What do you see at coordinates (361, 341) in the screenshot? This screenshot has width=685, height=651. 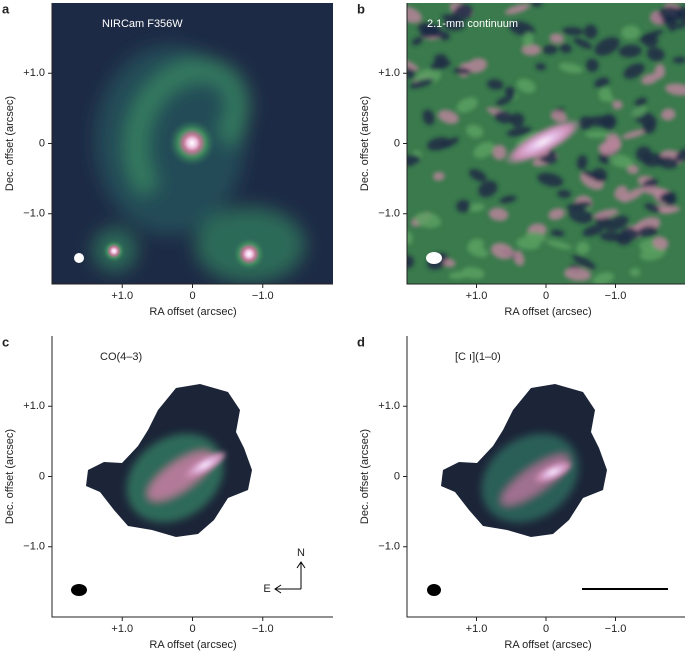 I see `panel-label: d` at bounding box center [361, 341].